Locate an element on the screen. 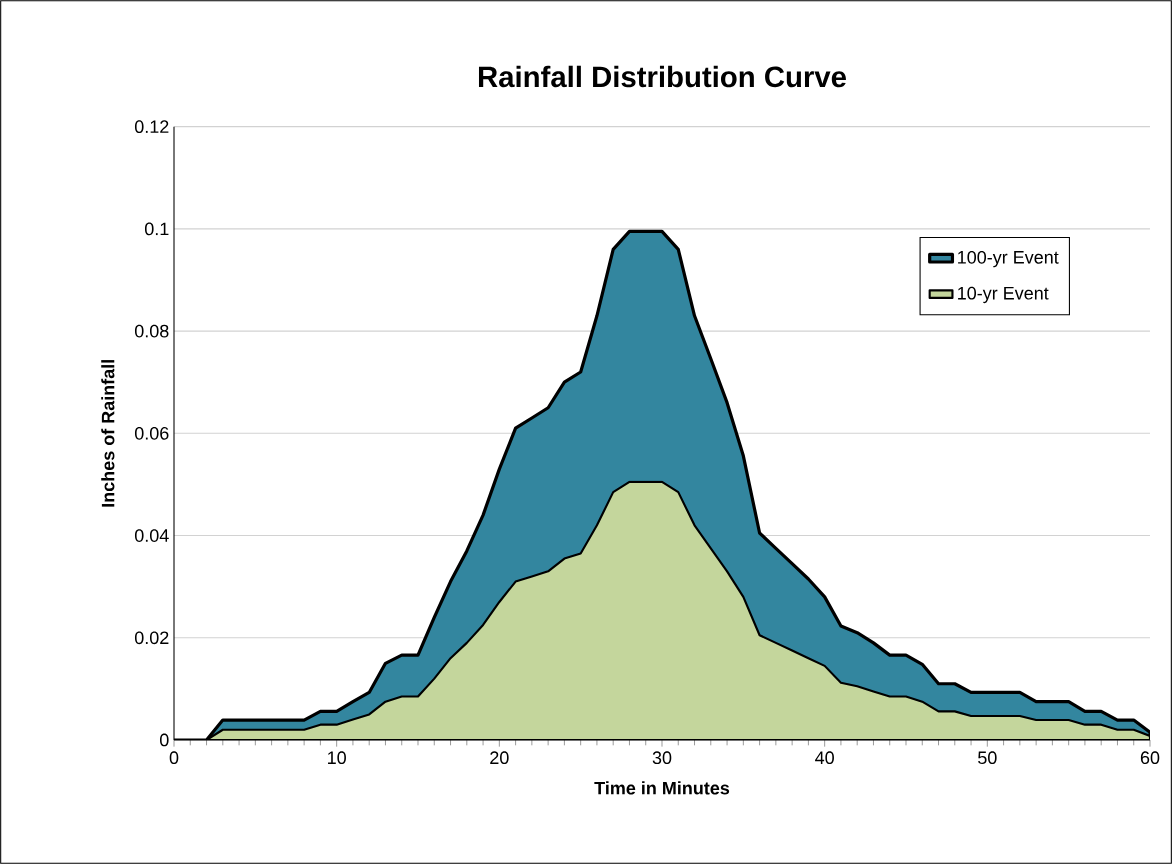 The width and height of the screenshot is (1172, 864). legend-label: 10-yr Event is located at coordinates (1003, 295).